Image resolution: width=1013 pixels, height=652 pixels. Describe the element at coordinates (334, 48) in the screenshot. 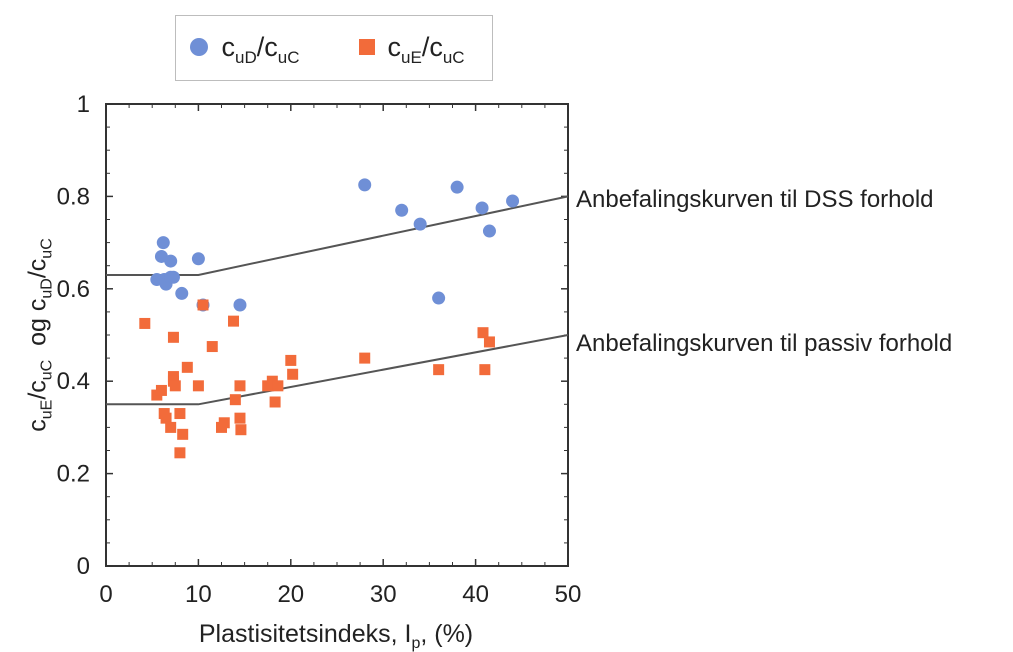

I see `legend: cuD/cuC cuE/cuC` at that location.